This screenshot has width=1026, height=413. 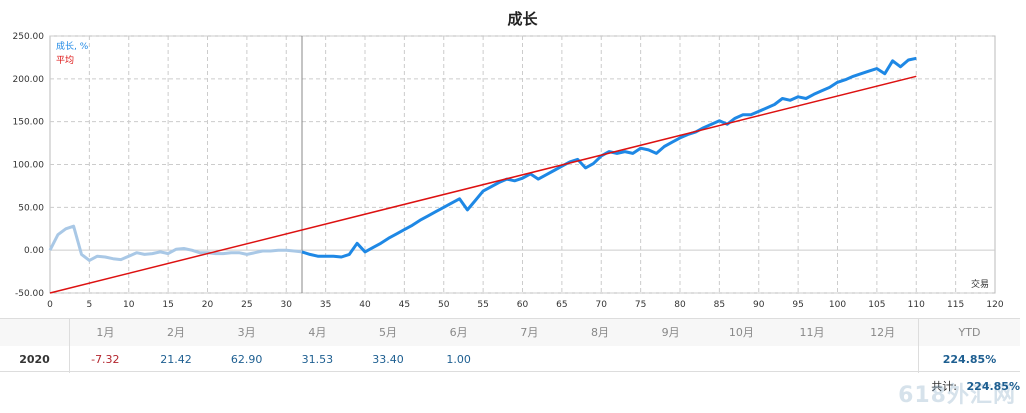 I want to click on month-header-cell: 4月, so click(x=317, y=332).